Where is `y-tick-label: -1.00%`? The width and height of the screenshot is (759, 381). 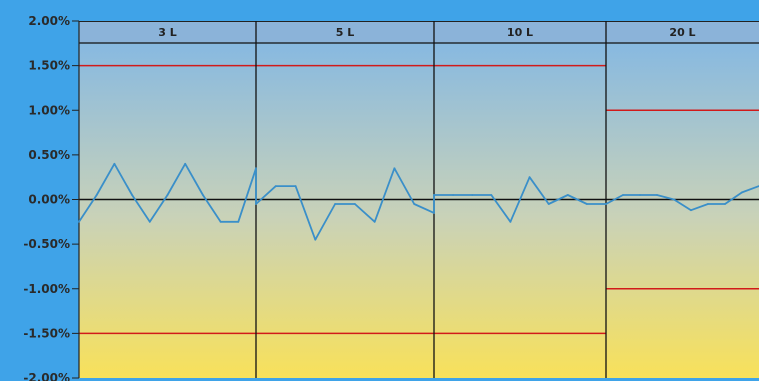 y-tick-label: -1.00% is located at coordinates (46, 289).